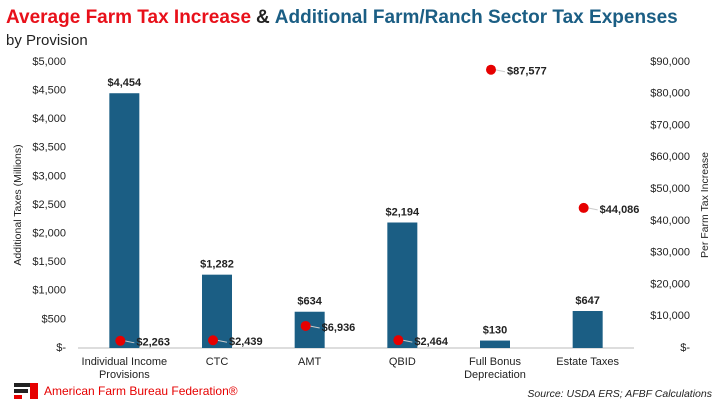  Describe the element at coordinates (705, 205) in the screenshot. I see `y2-axis-title: Per Farm Tax Increase` at that location.